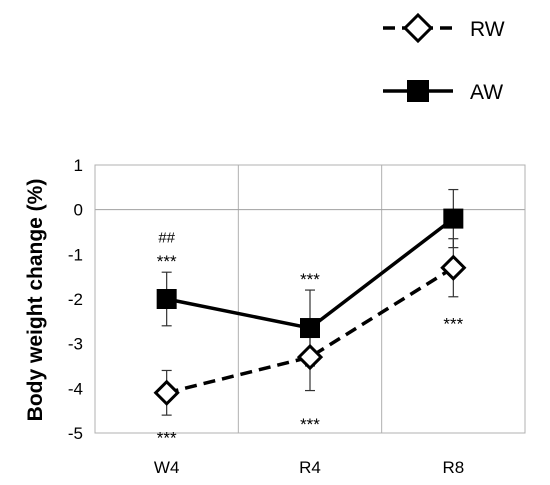 The height and width of the screenshot is (485, 550). Describe the element at coordinates (453, 467) in the screenshot. I see `x-tick-label: R8` at that location.